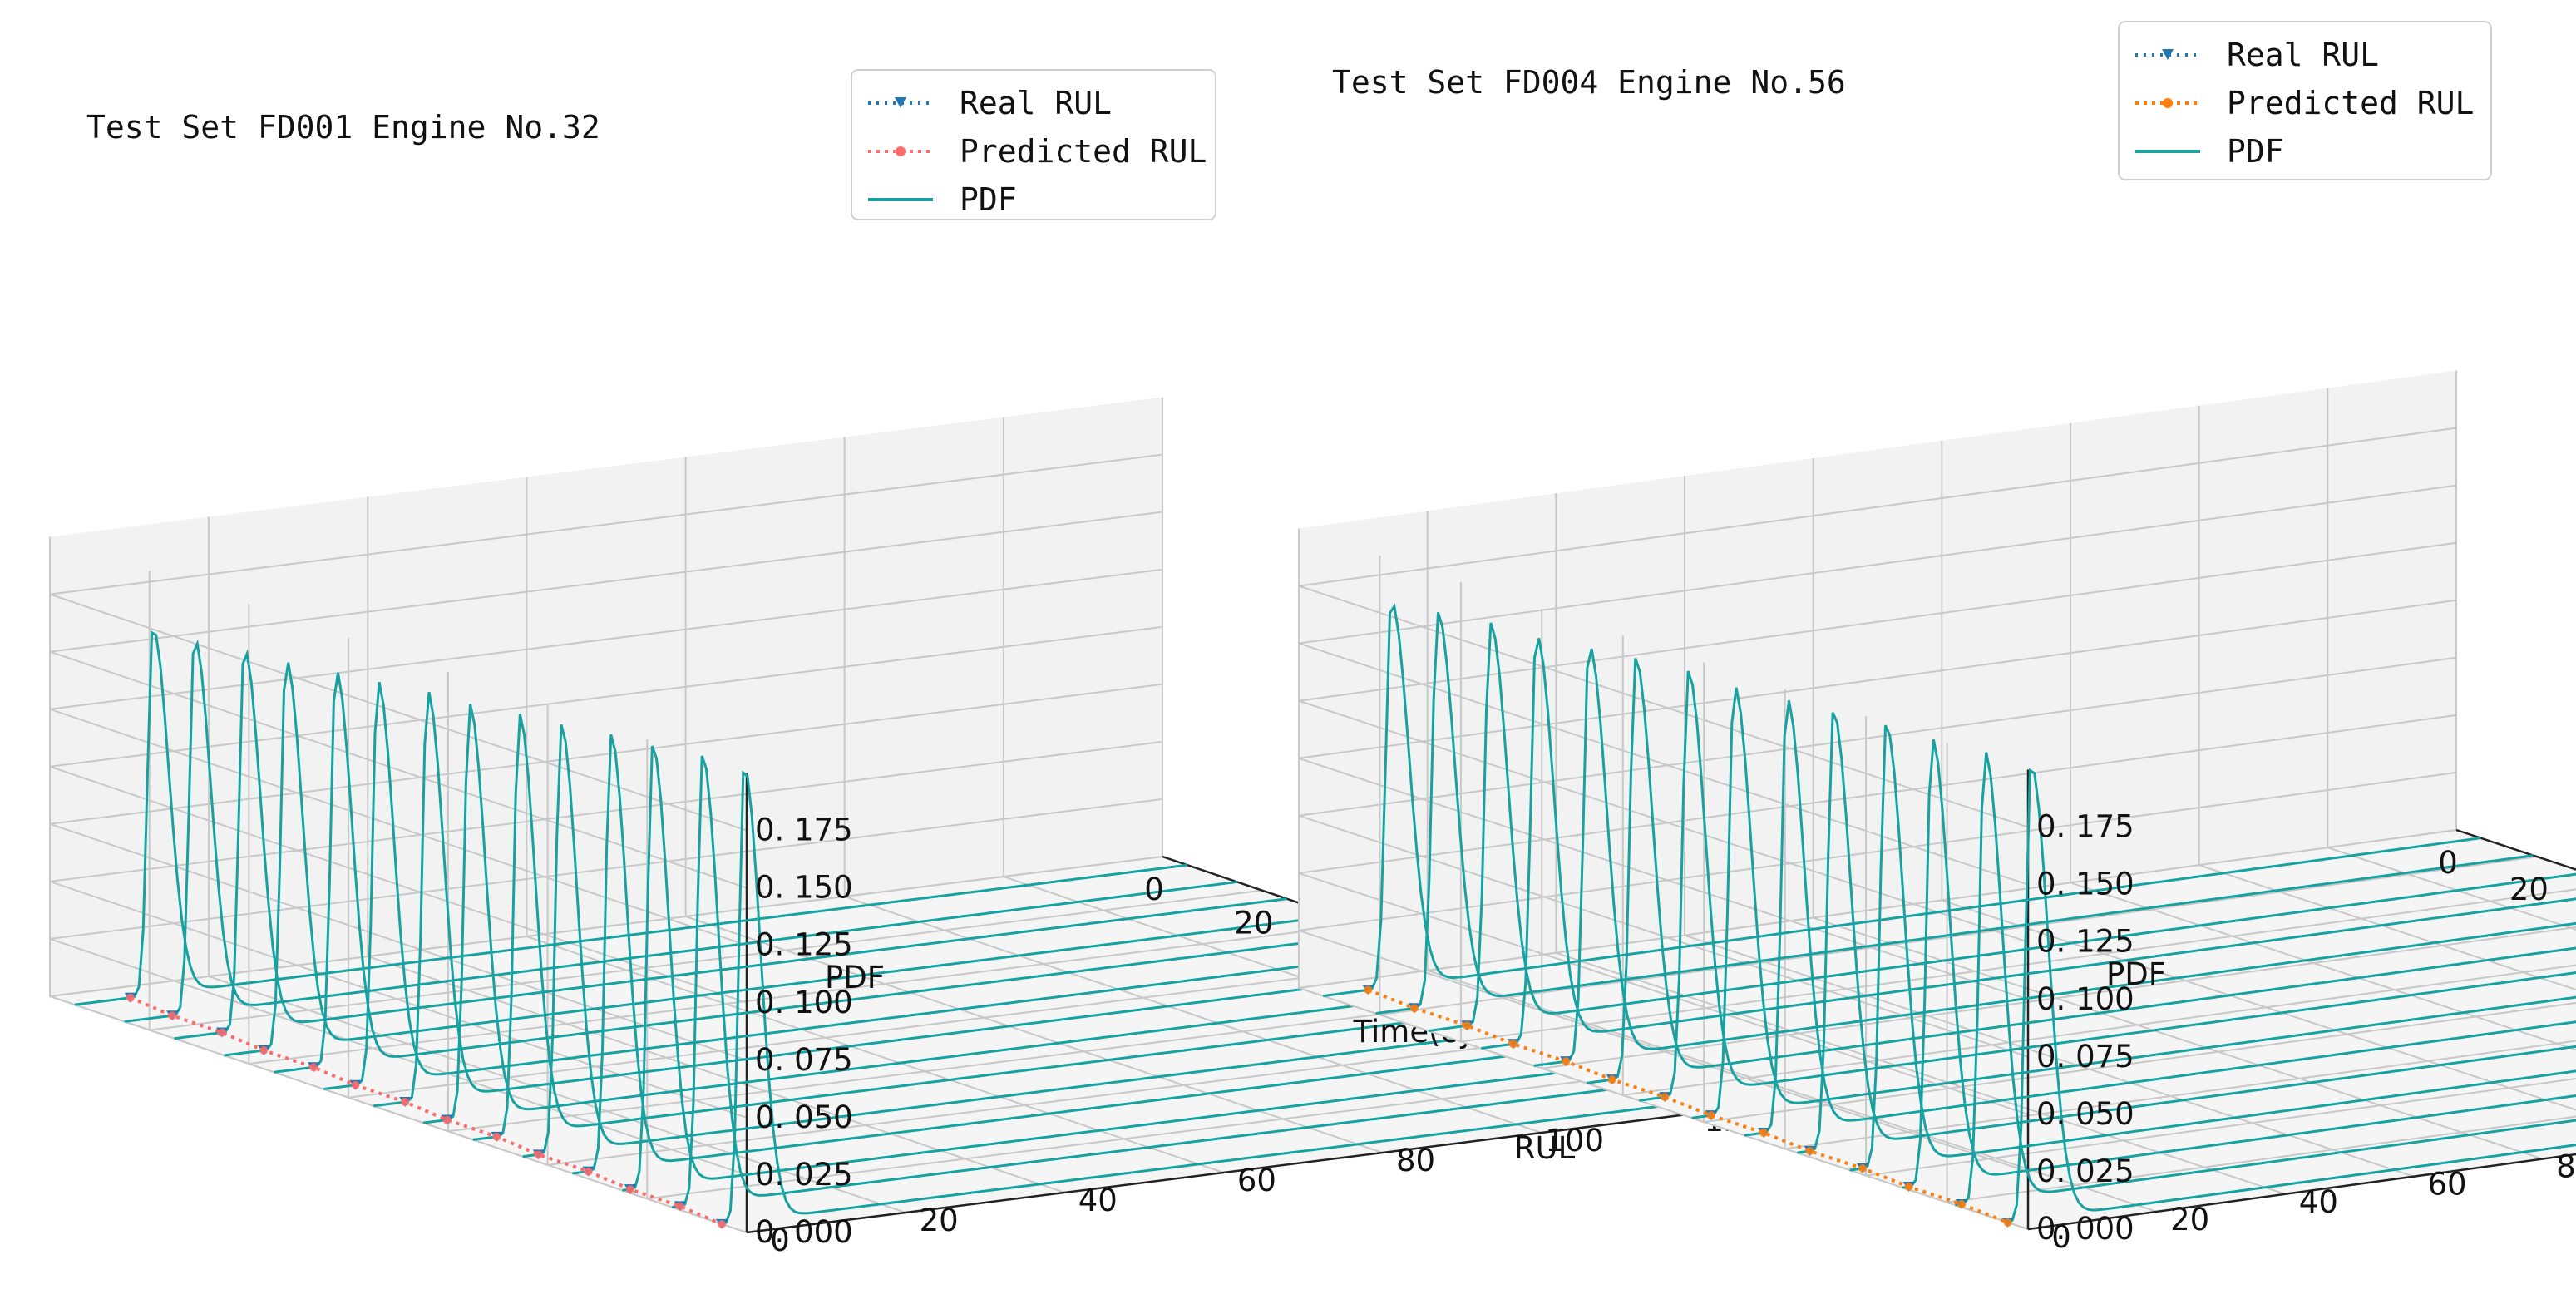 The width and height of the screenshot is (2576, 1314). I want to click on z-tick-label: 0. 050, so click(2085, 1114).